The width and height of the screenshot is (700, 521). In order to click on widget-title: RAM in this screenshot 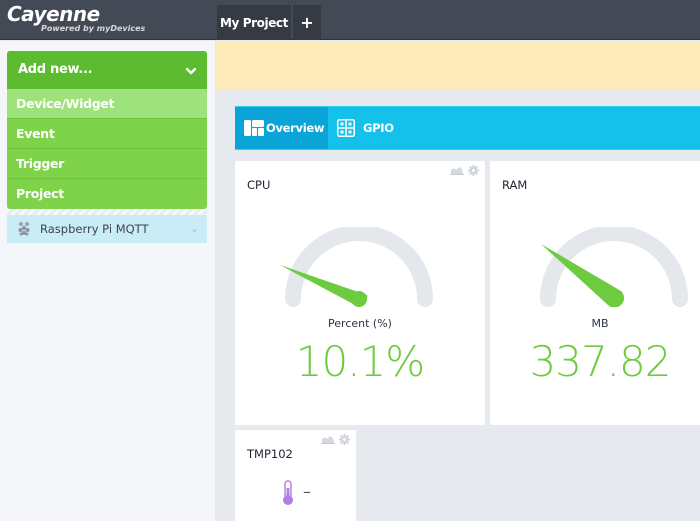, I will do `click(515, 185)`.